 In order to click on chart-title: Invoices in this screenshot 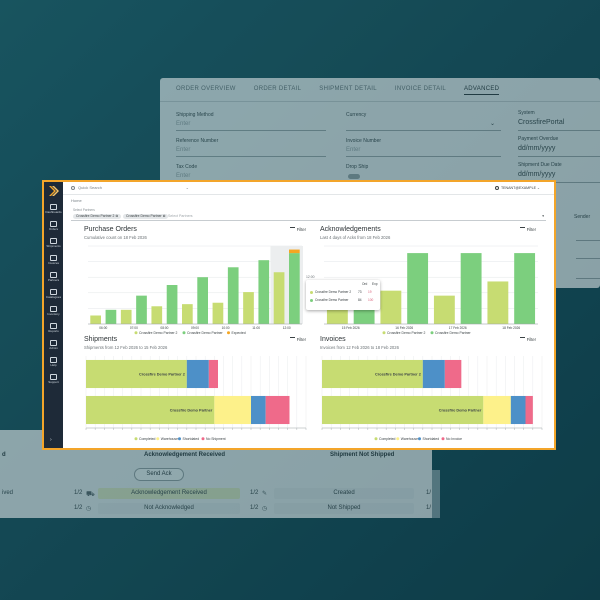, I will do `click(333, 339)`.